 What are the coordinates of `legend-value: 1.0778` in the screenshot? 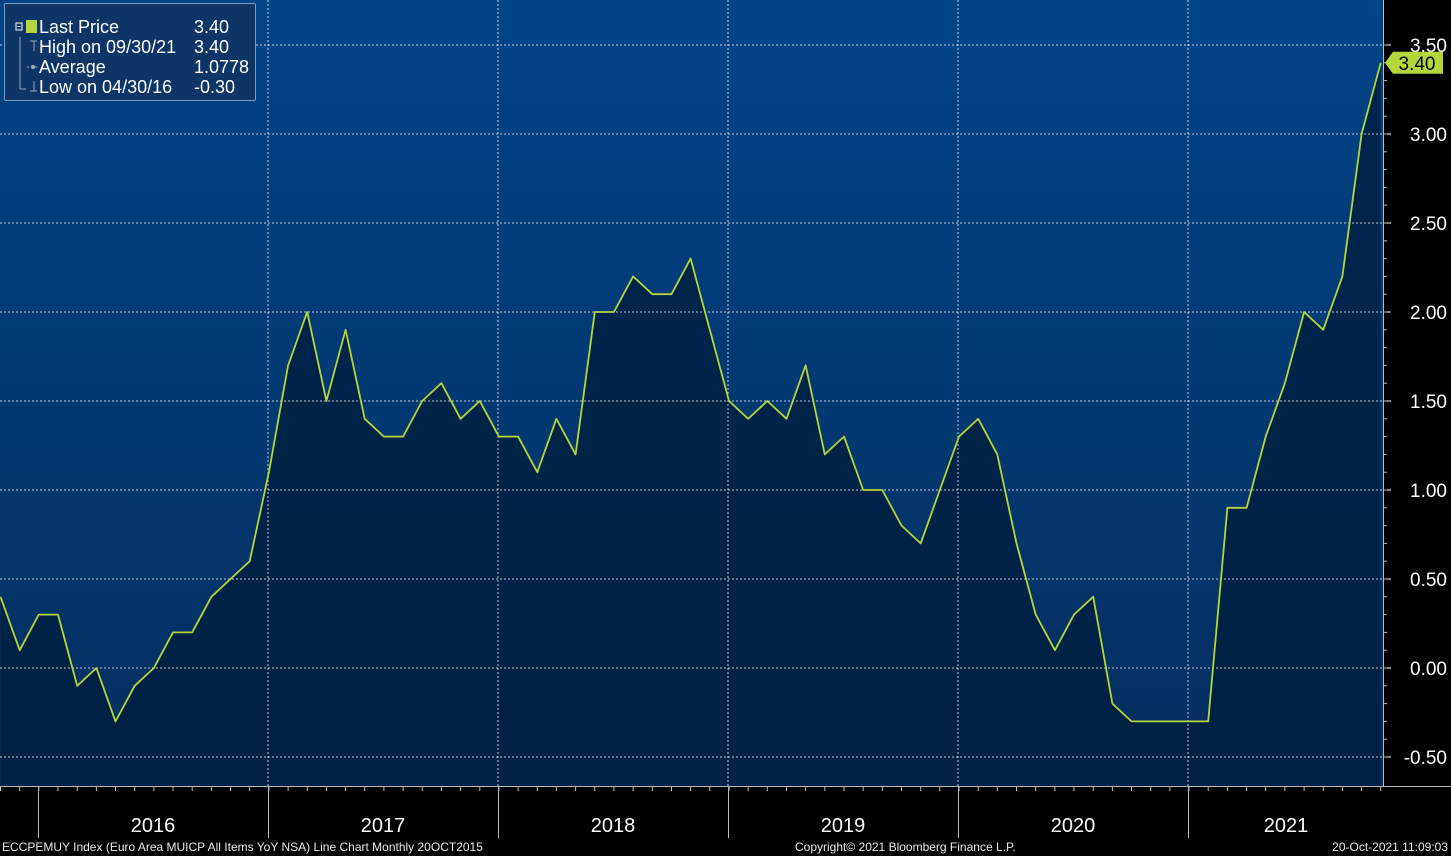 It's located at (222, 67).